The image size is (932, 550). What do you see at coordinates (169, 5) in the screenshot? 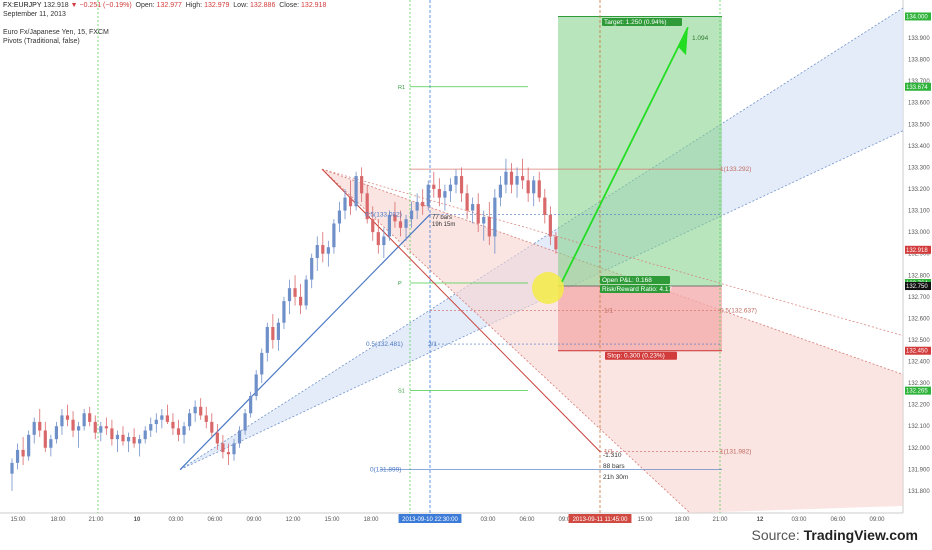
I see `open-value: 132.977` at bounding box center [169, 5].